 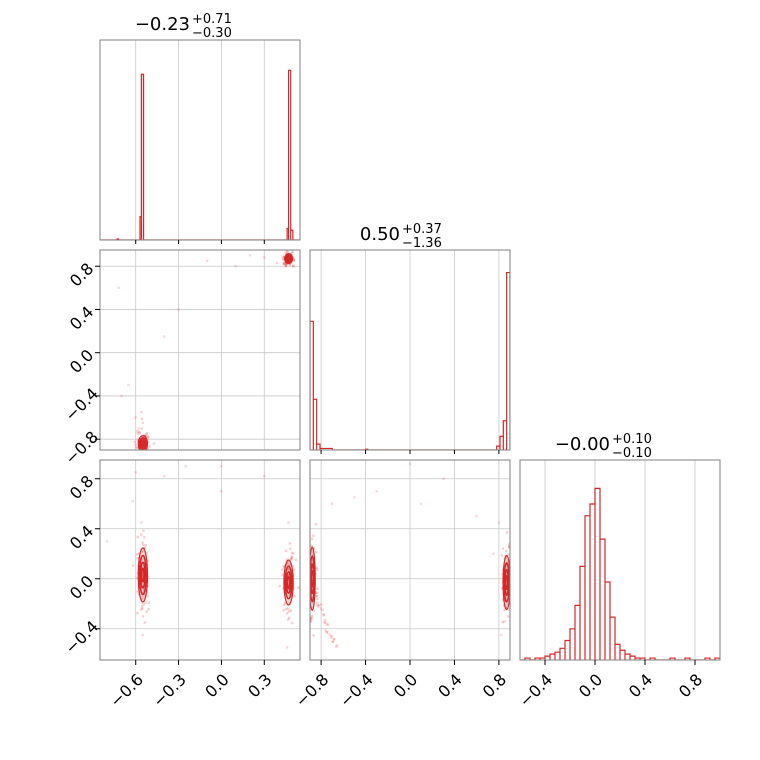 I want to click on panel-frame, so click(x=620, y=560).